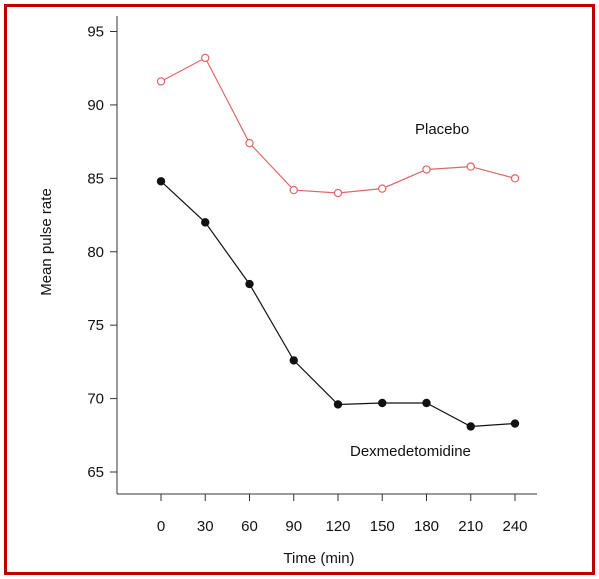 The height and width of the screenshot is (579, 599). I want to click on series-label-dexmedetomidine: Dexmedetomidine, so click(410, 451).